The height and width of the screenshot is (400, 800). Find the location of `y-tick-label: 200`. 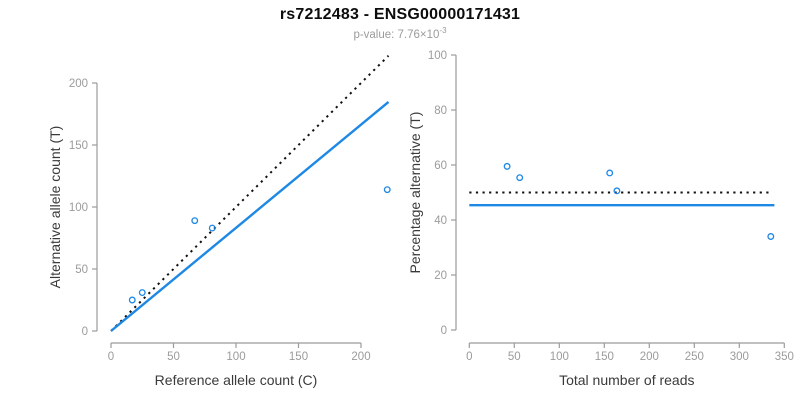

y-tick-label: 200 is located at coordinates (78, 84).